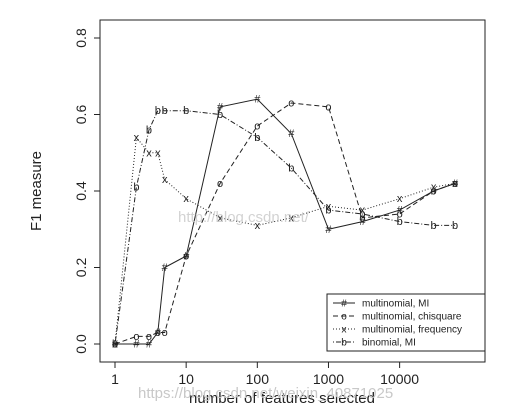 This screenshot has width=511, height=414. I want to click on legend-label: binomial, MI, so click(389, 343).